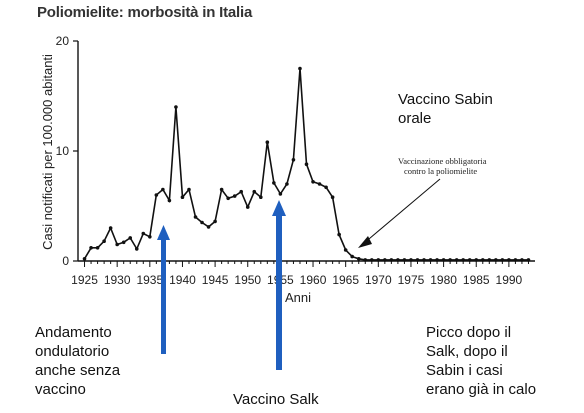 This screenshot has height=413, width=584. Describe the element at coordinates (163, 232) in the screenshot. I see `arrow-head-1938` at that location.